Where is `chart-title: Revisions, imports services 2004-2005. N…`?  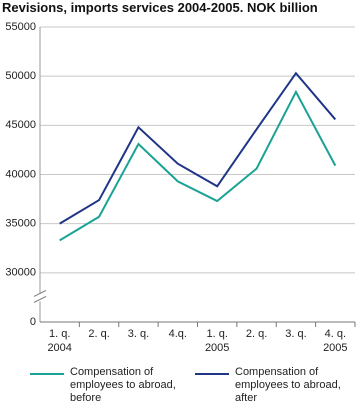 chart-title: Revisions, imports services 2004-2005. N… is located at coordinates (160, 7).